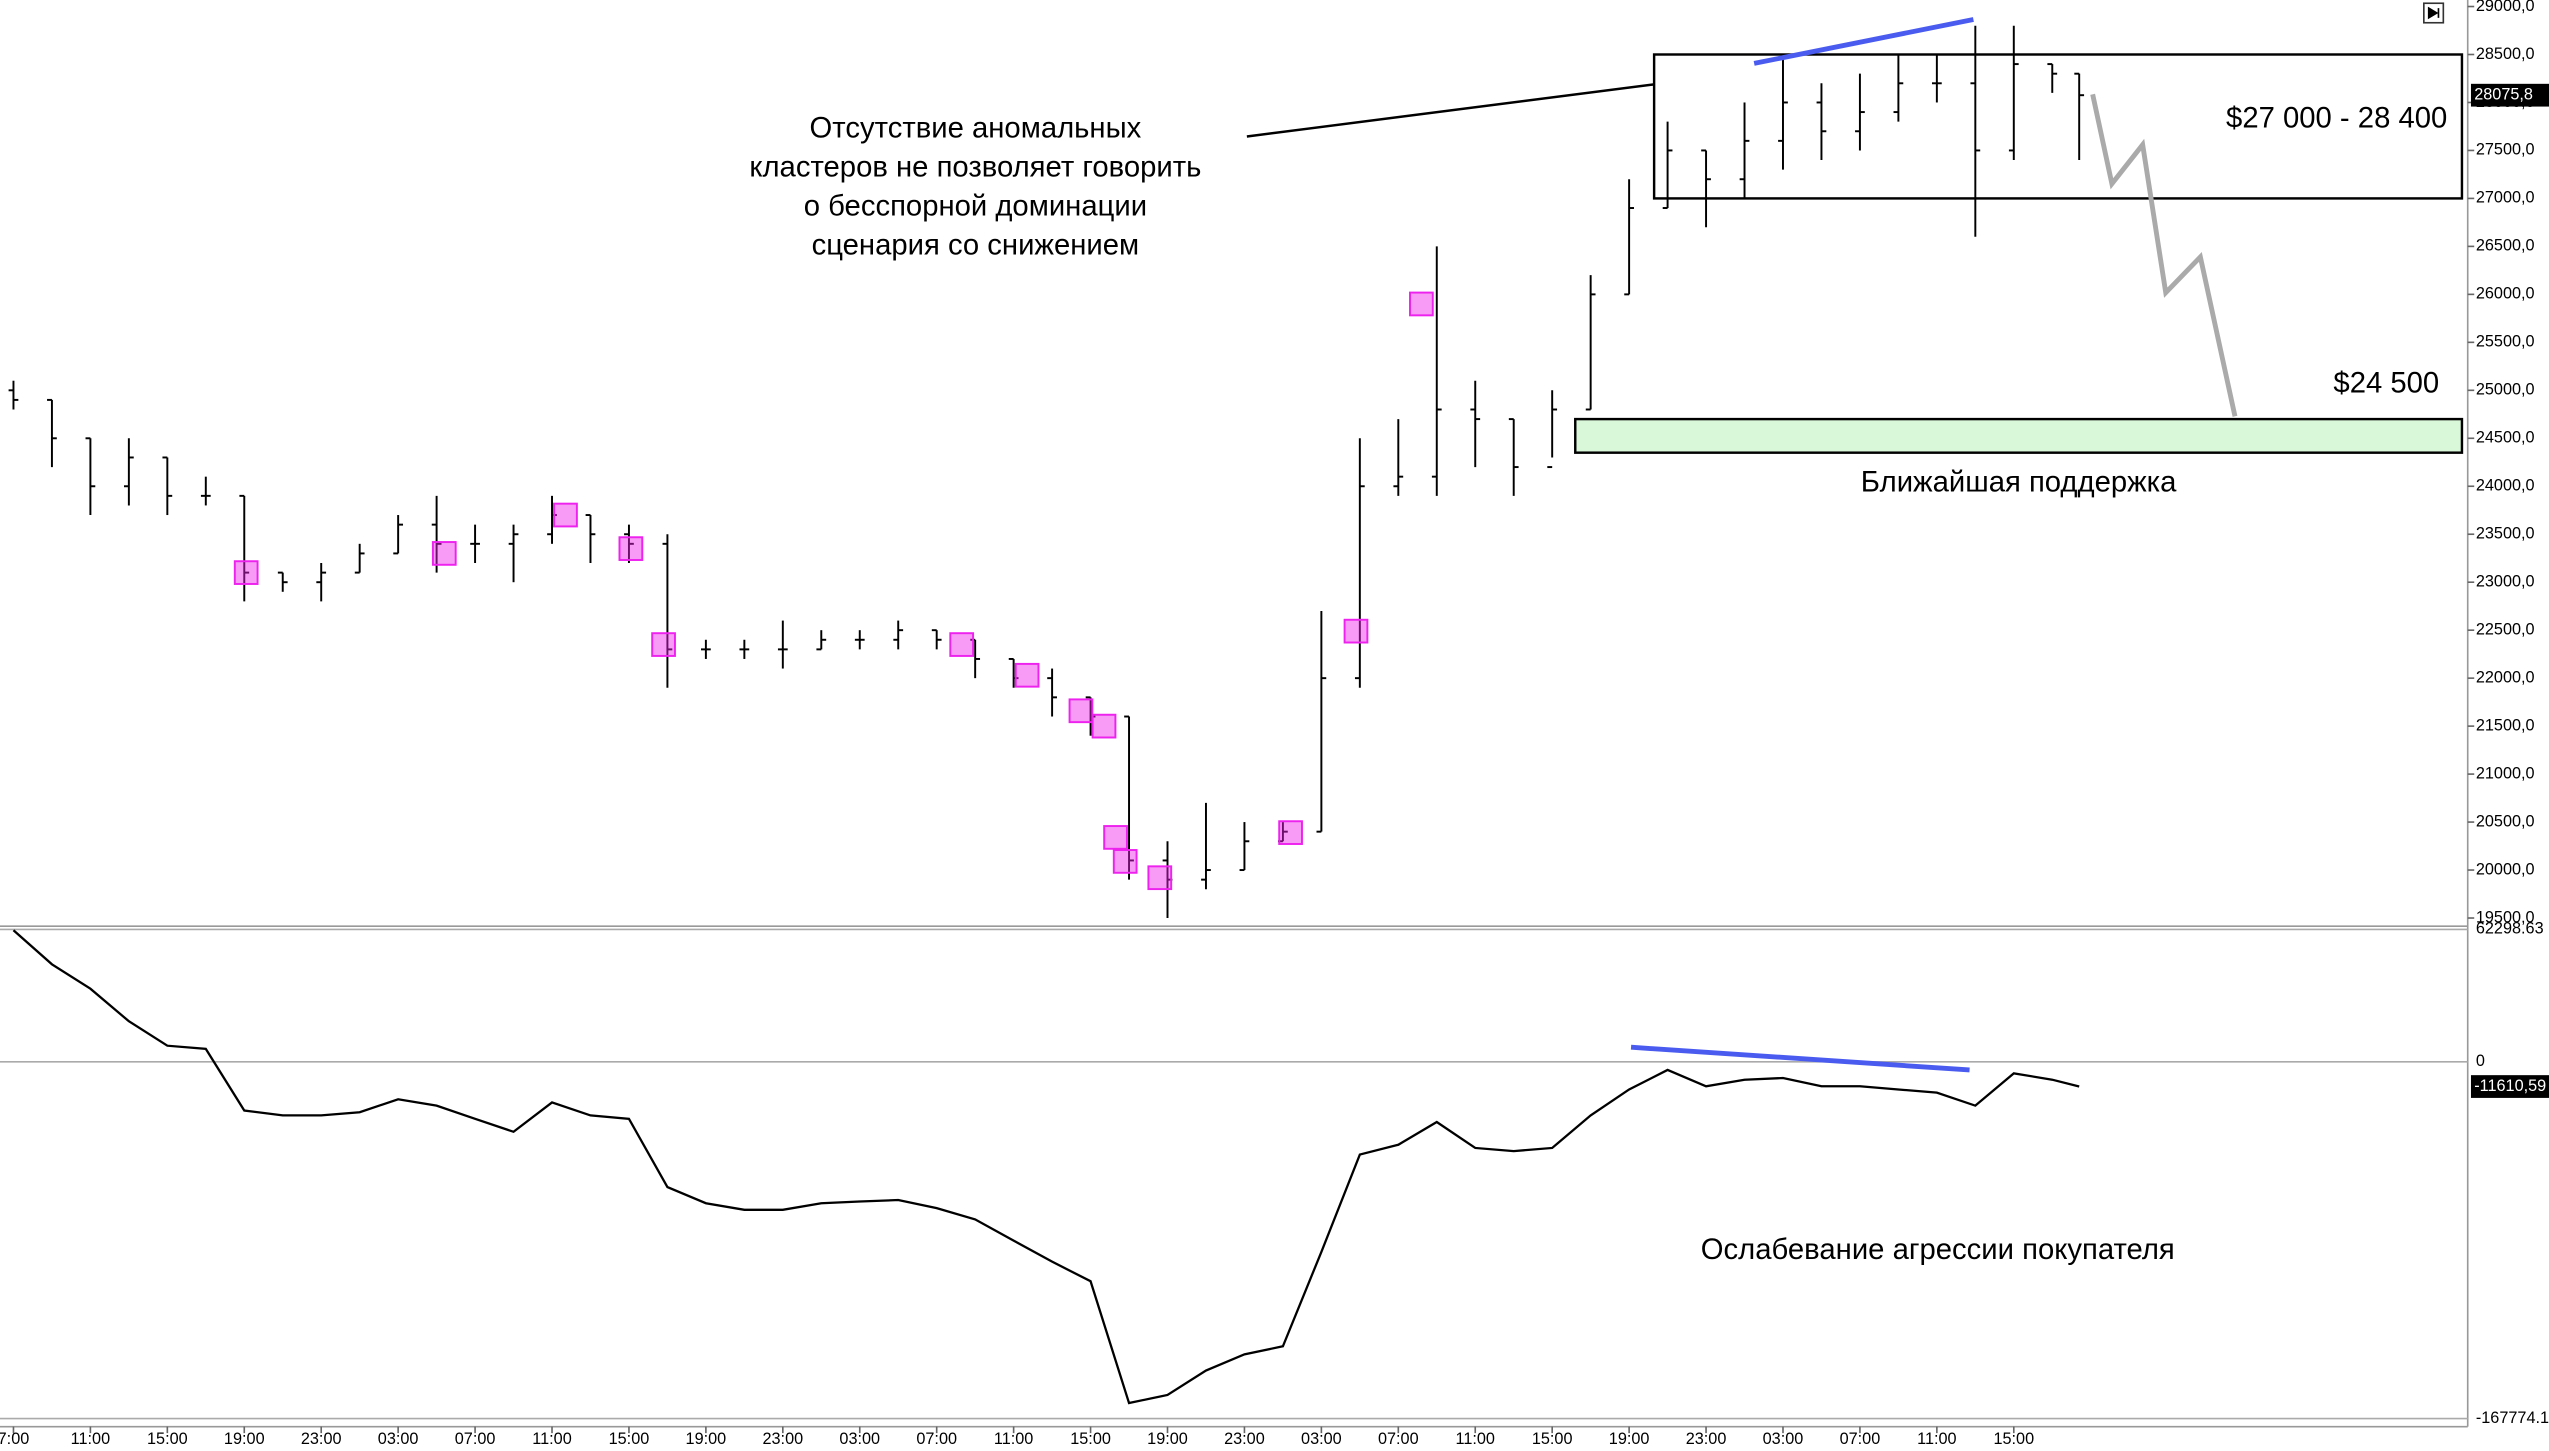 The width and height of the screenshot is (2549, 1451). I want to click on last-price-box, so click(2509, 95).